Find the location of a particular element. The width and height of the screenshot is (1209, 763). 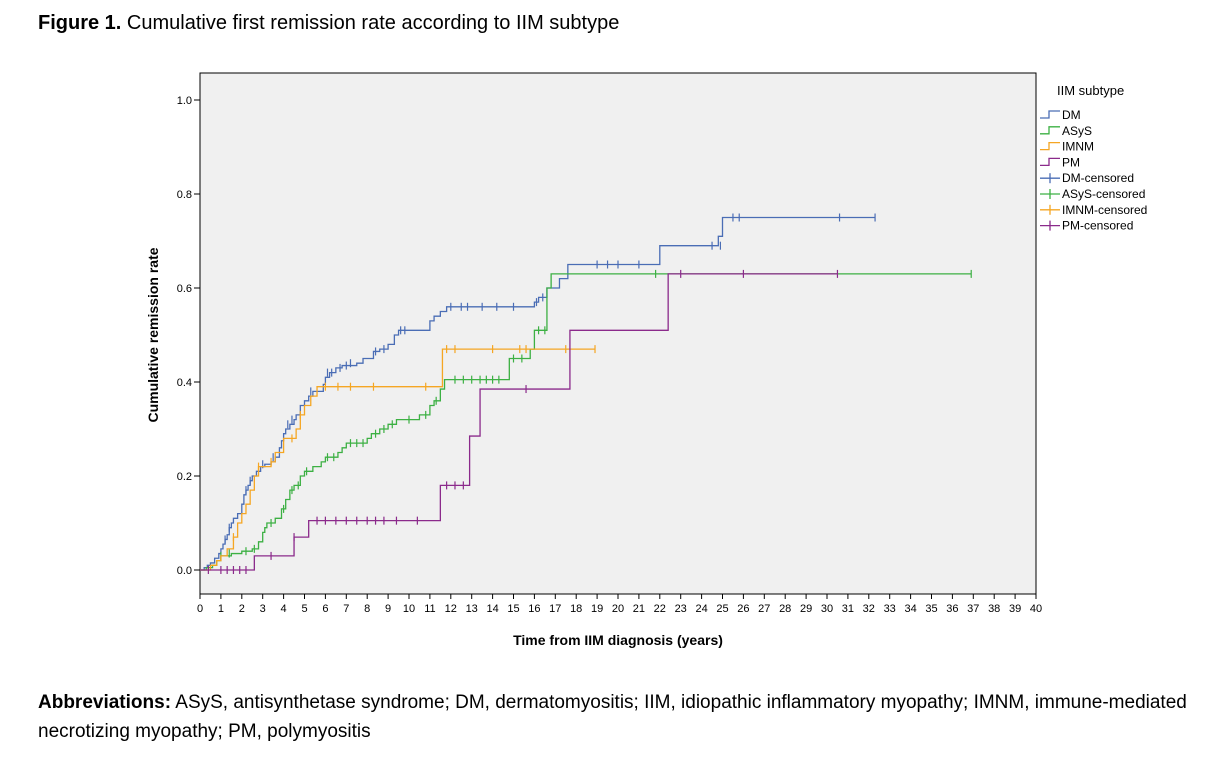

legend-title: IIM subtype is located at coordinates (1090, 90).